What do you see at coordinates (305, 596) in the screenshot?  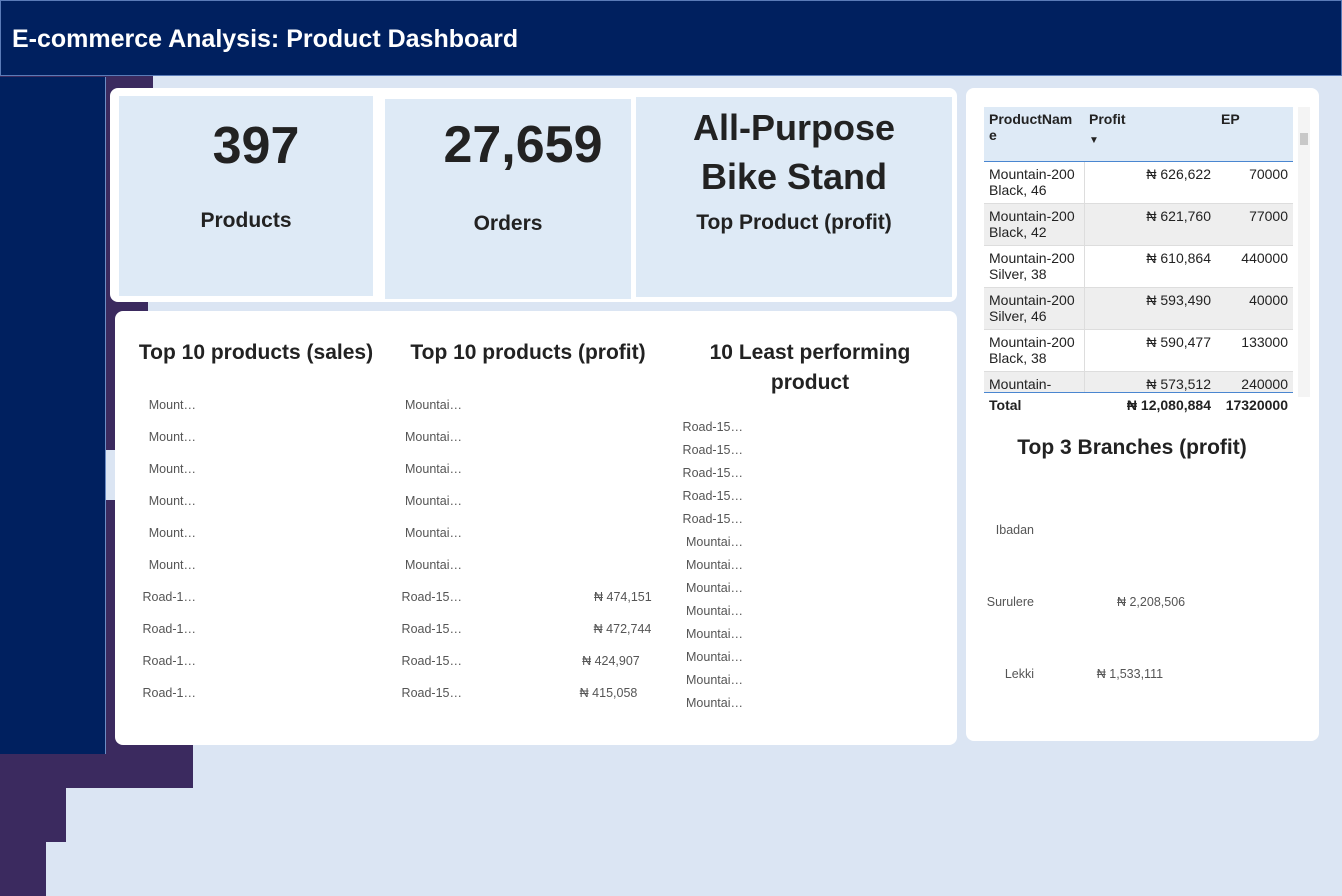 I see `value-label: ₦ 1,205,877` at bounding box center [305, 596].